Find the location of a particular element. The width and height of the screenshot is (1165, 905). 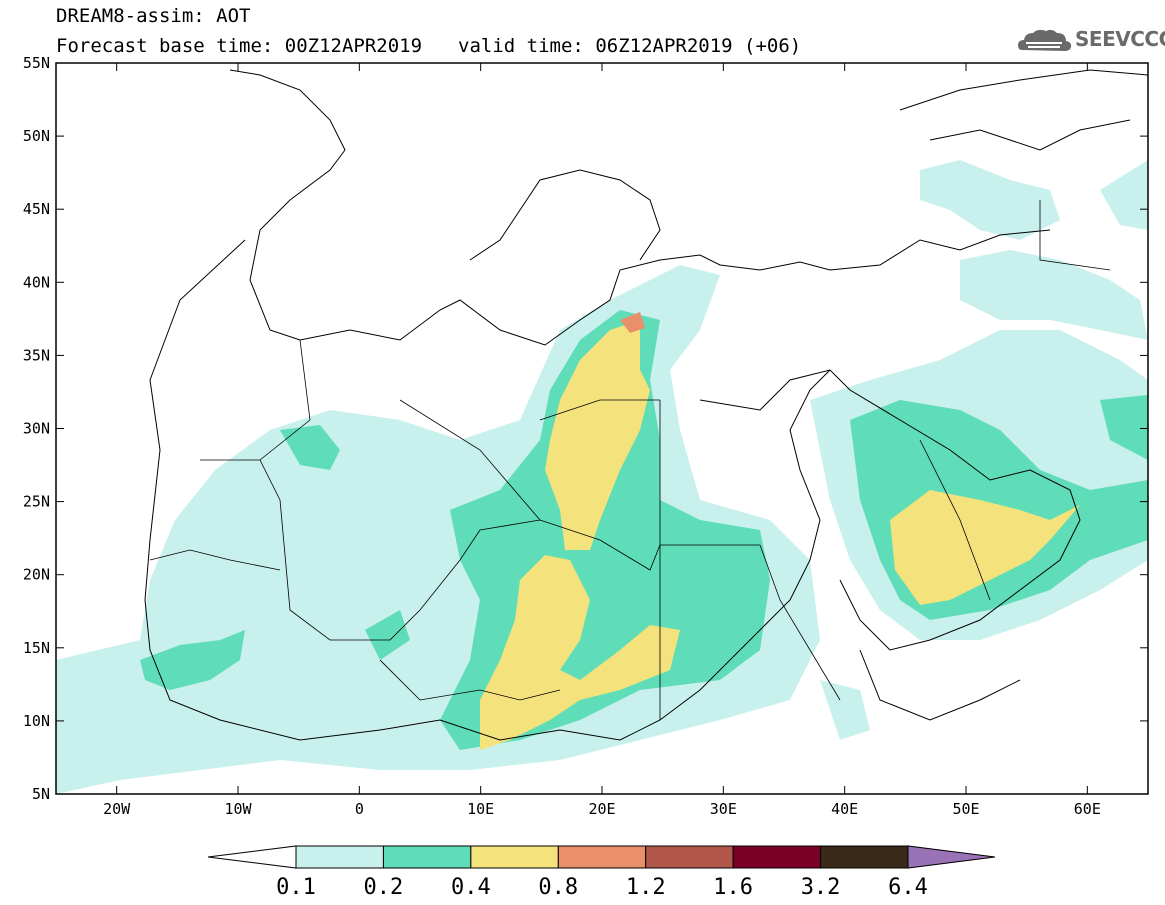

lat-label: 45N is located at coordinates (36, 209).